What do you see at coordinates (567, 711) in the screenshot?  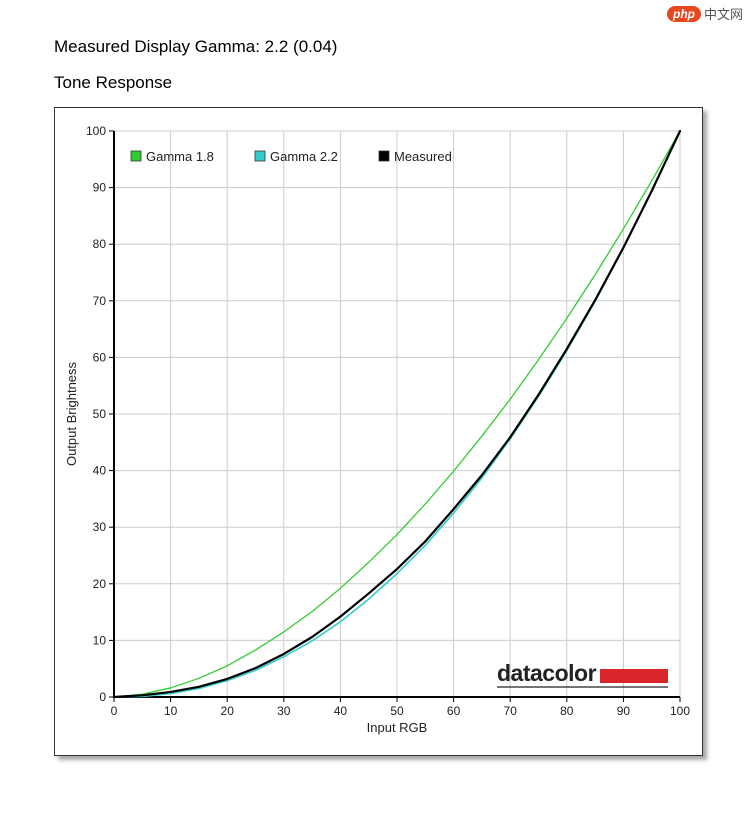 I see `x-tick-label-80: 80` at bounding box center [567, 711].